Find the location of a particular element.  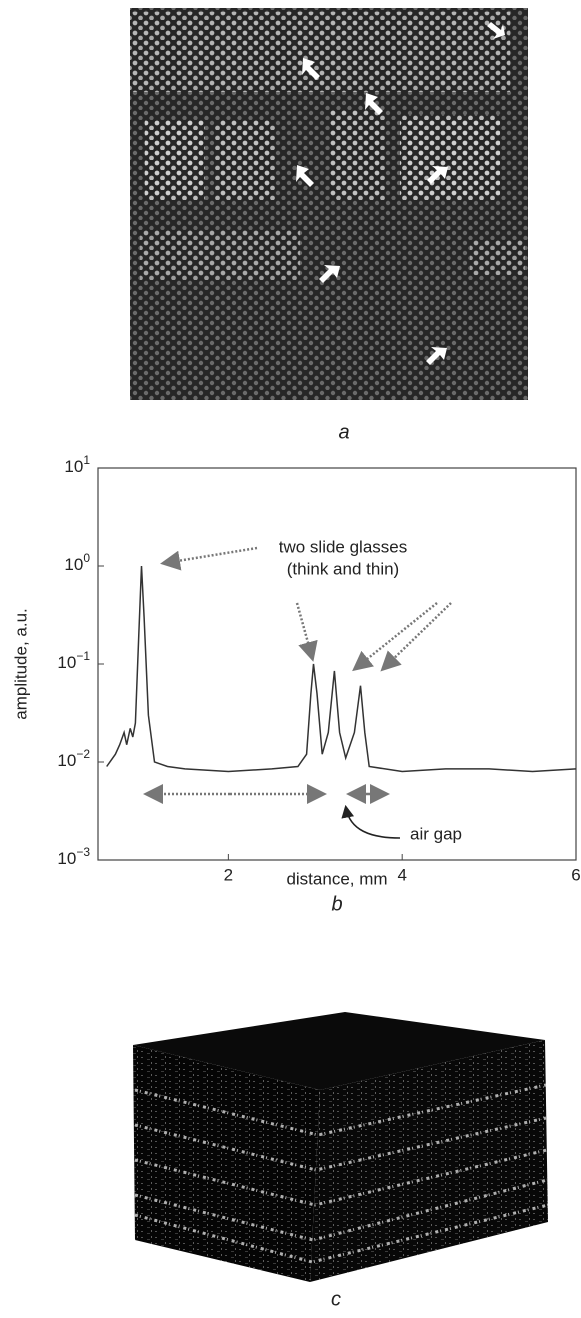

annotation-arrows is located at coordinates (297, 675).